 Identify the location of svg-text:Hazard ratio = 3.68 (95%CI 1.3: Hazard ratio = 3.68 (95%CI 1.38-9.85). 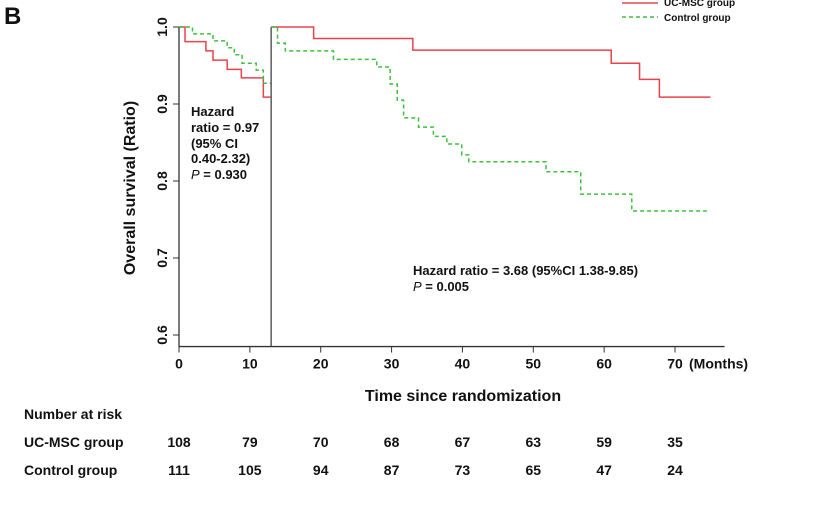
(525, 270).